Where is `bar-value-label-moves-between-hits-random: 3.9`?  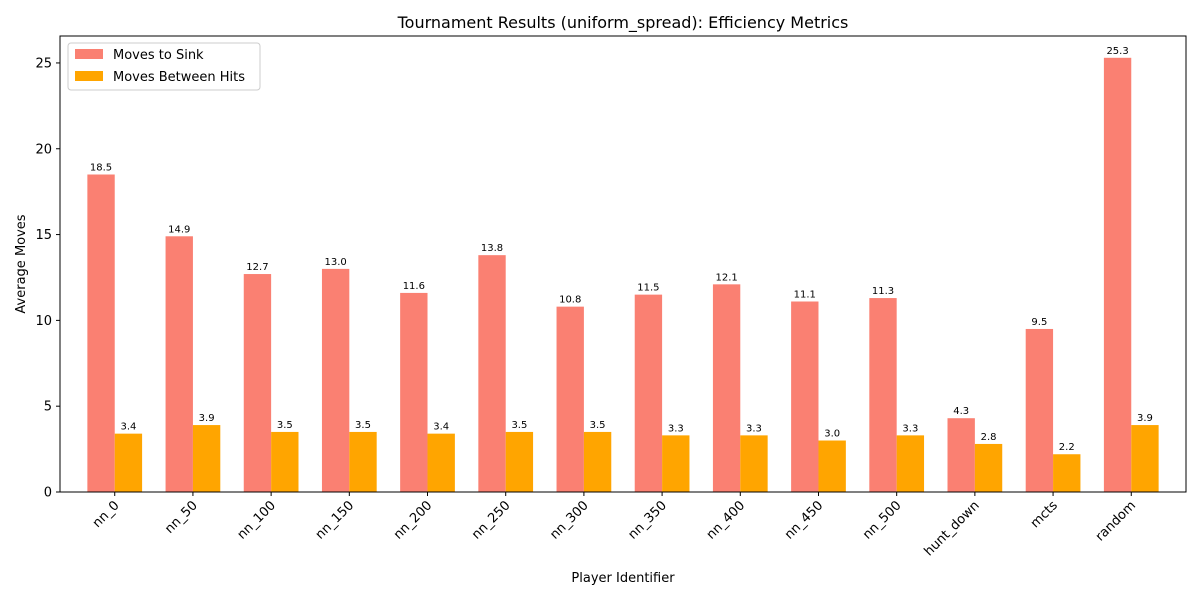
bar-value-label-moves-between-hits-random: 3.9 is located at coordinates (1145, 418).